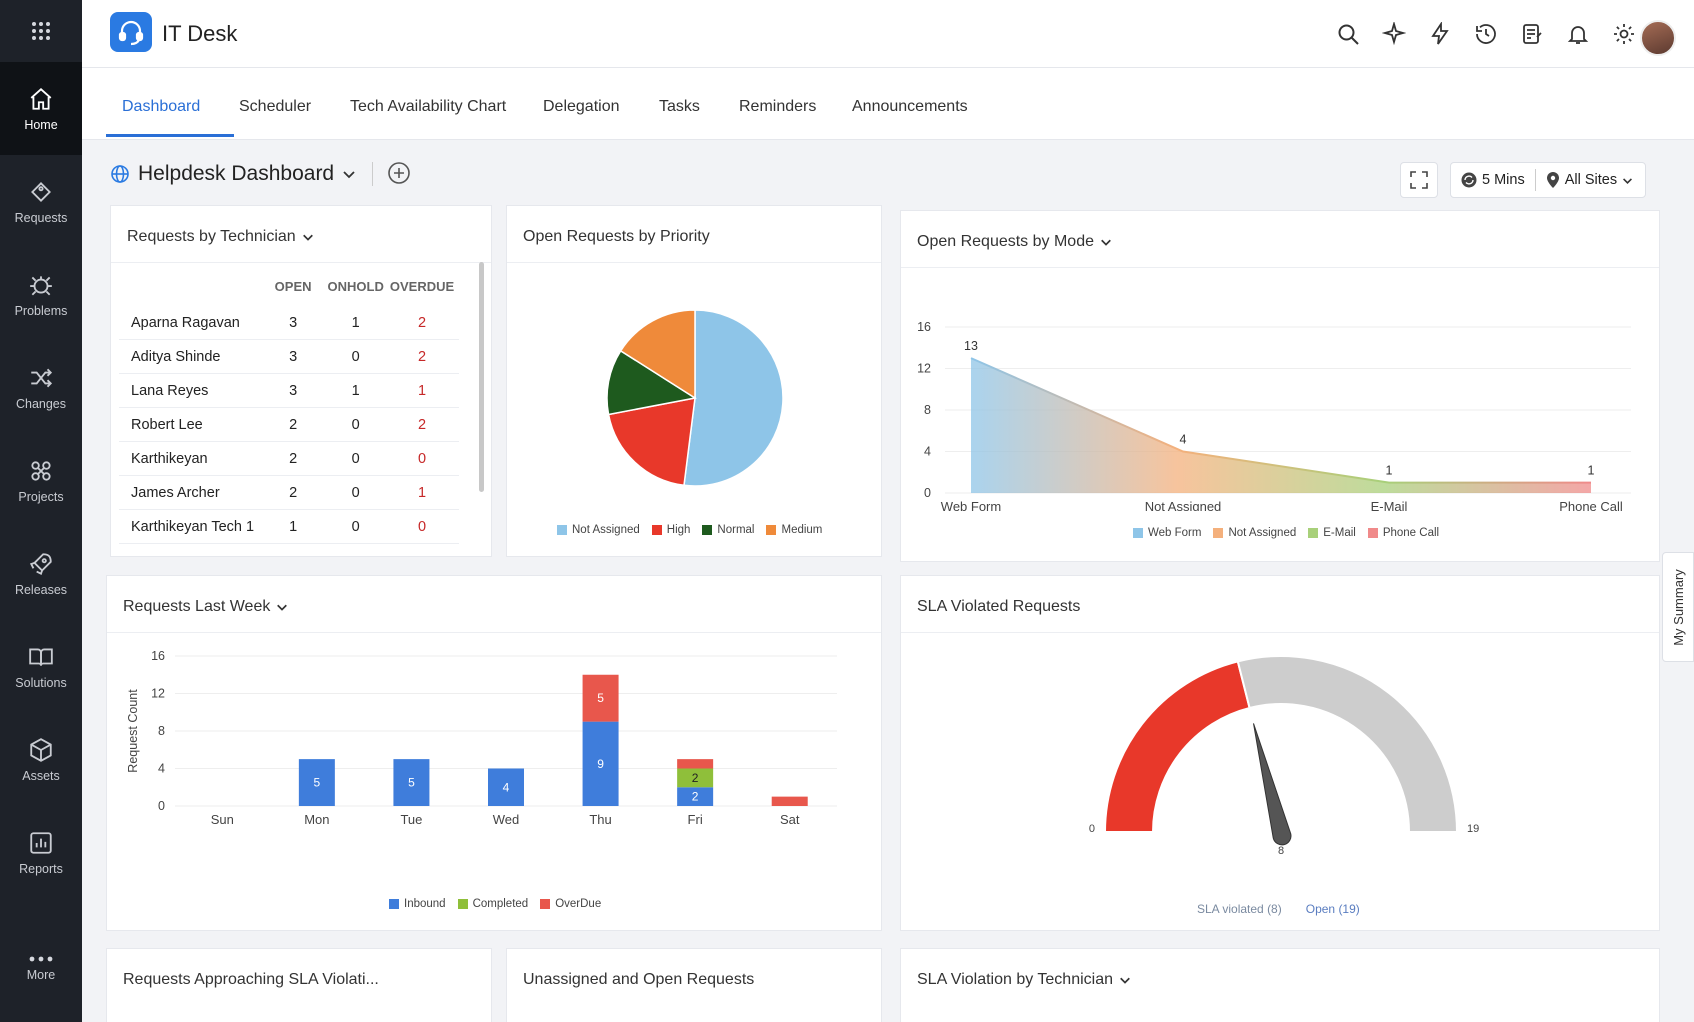 This screenshot has height=1022, width=1694. Describe the element at coordinates (422, 286) in the screenshot. I see `column-header-overdue: OVERDUE` at that location.